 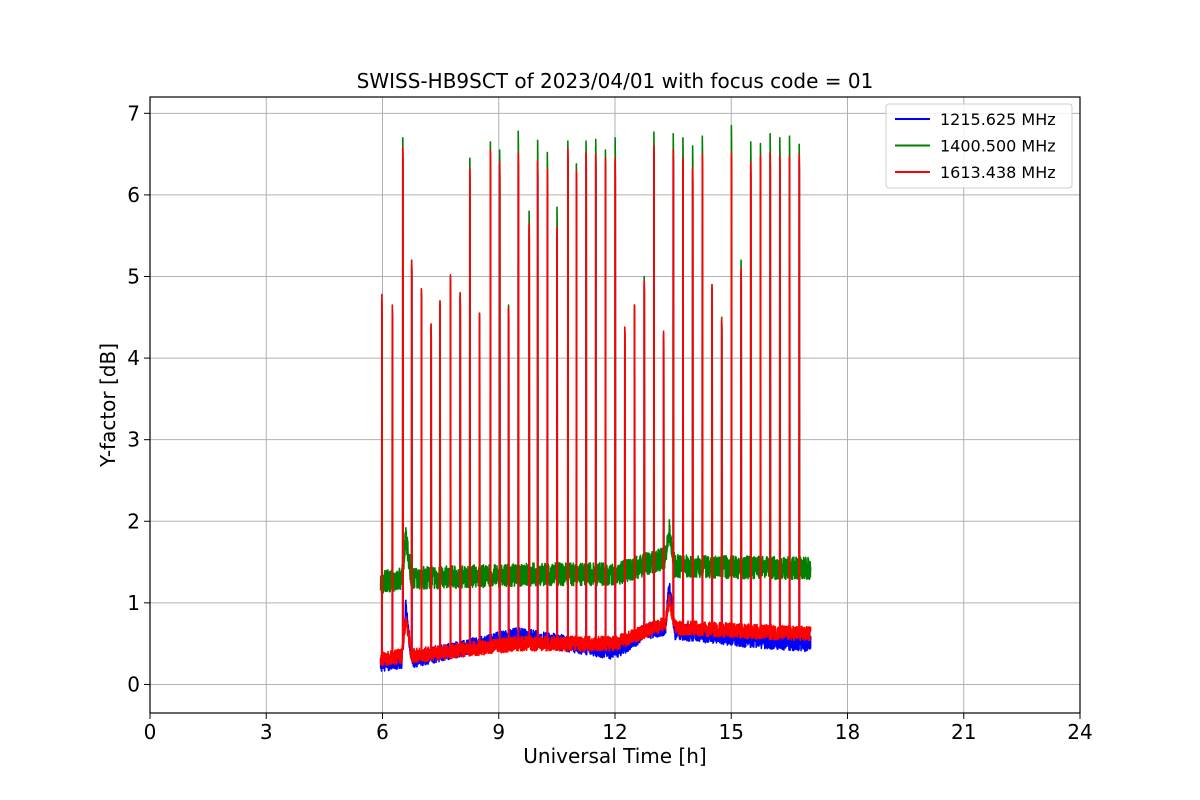 I want to click on x-axis-ticks: 0 3 6 9 12 15 18 21 24, so click(x=618, y=728).